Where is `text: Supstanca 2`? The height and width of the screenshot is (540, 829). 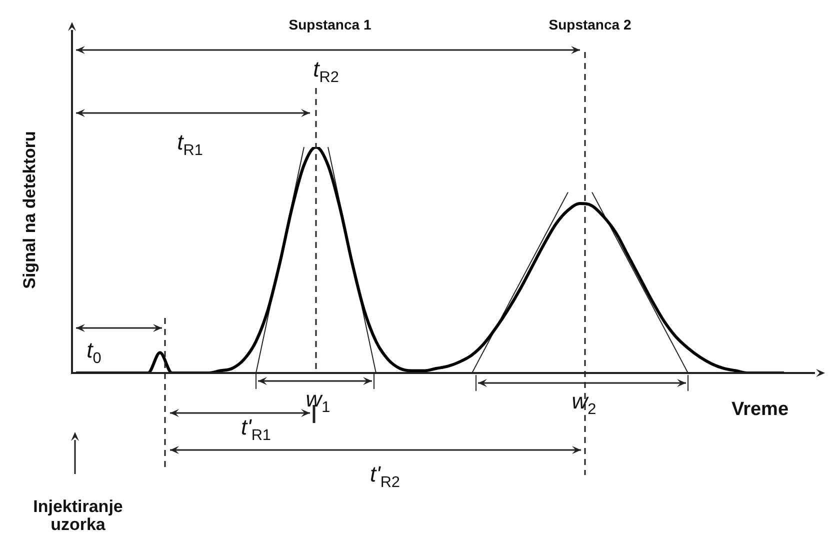
text: Supstanca 2 is located at coordinates (590, 24).